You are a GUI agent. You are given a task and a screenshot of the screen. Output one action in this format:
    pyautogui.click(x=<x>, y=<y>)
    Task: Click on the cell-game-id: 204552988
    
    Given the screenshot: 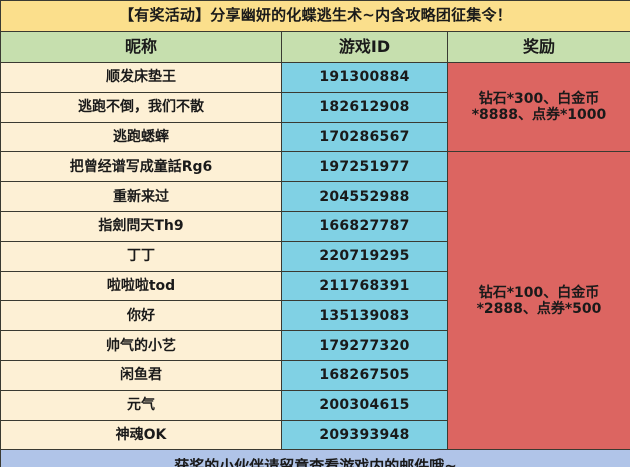 What is the action you would take?
    pyautogui.click(x=364, y=196)
    